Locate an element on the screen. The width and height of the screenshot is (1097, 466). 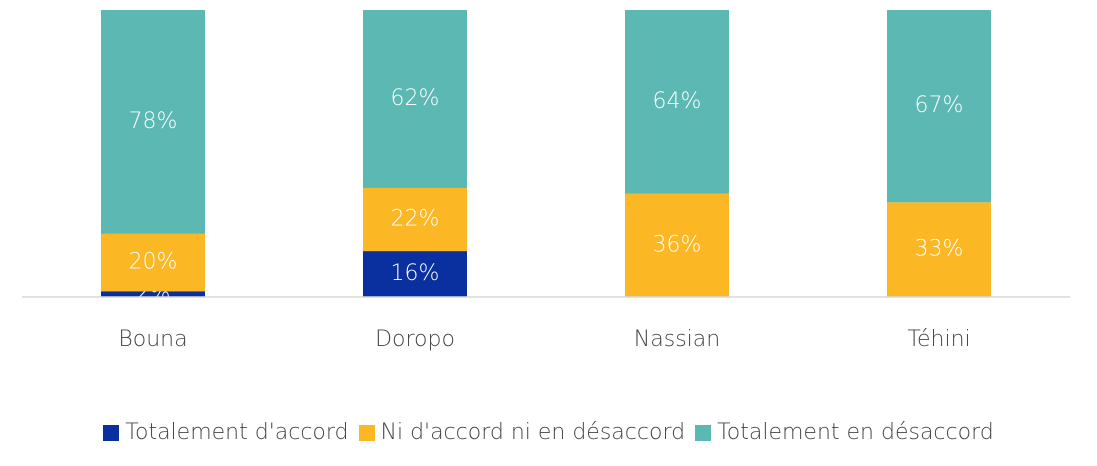
data-label: 67% is located at coordinates (939, 105).